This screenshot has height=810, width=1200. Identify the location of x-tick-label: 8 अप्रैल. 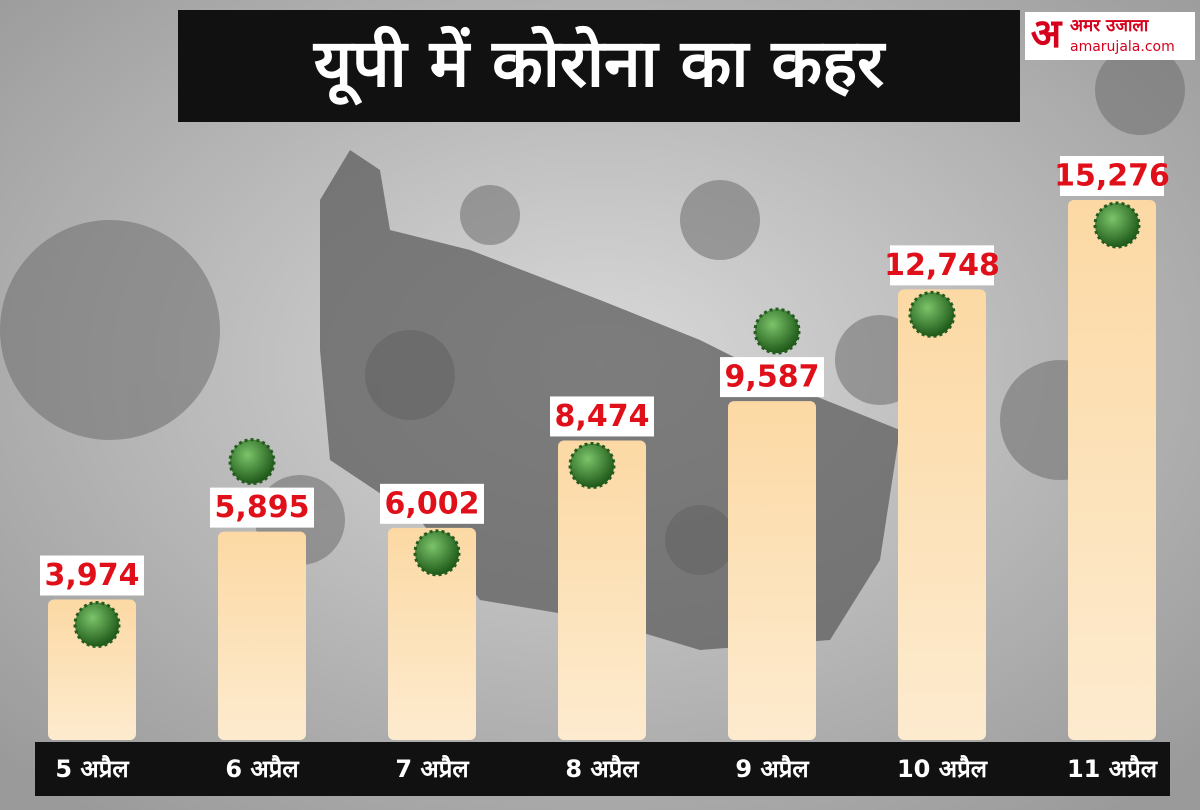
(602, 769).